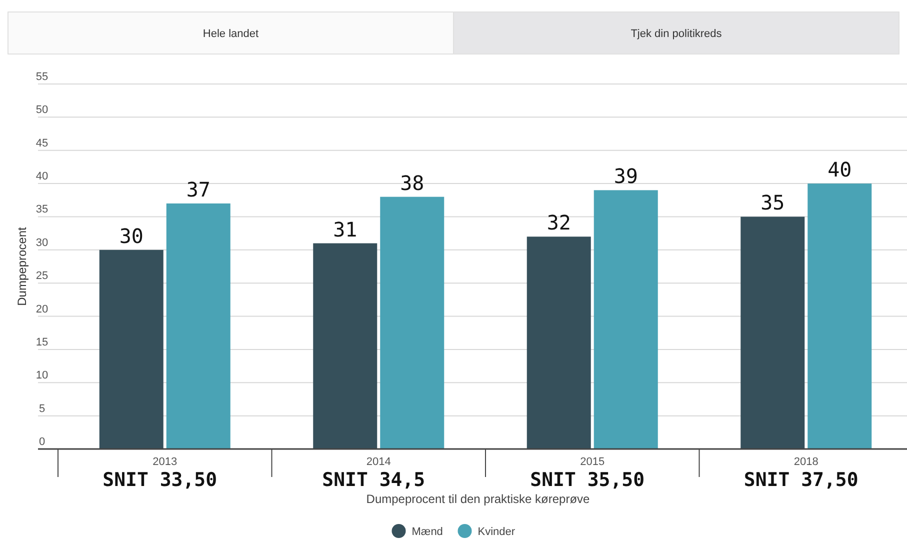  I want to click on y-tick-label: 40, so click(42, 176).